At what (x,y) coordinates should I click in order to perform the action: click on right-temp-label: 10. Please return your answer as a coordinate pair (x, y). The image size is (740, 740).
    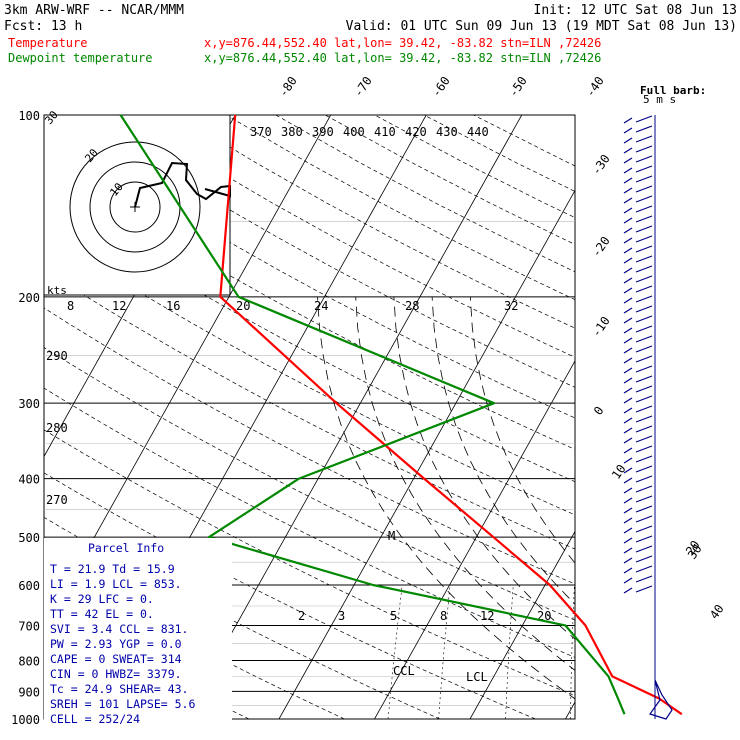
    Looking at the image, I should click on (619, 472).